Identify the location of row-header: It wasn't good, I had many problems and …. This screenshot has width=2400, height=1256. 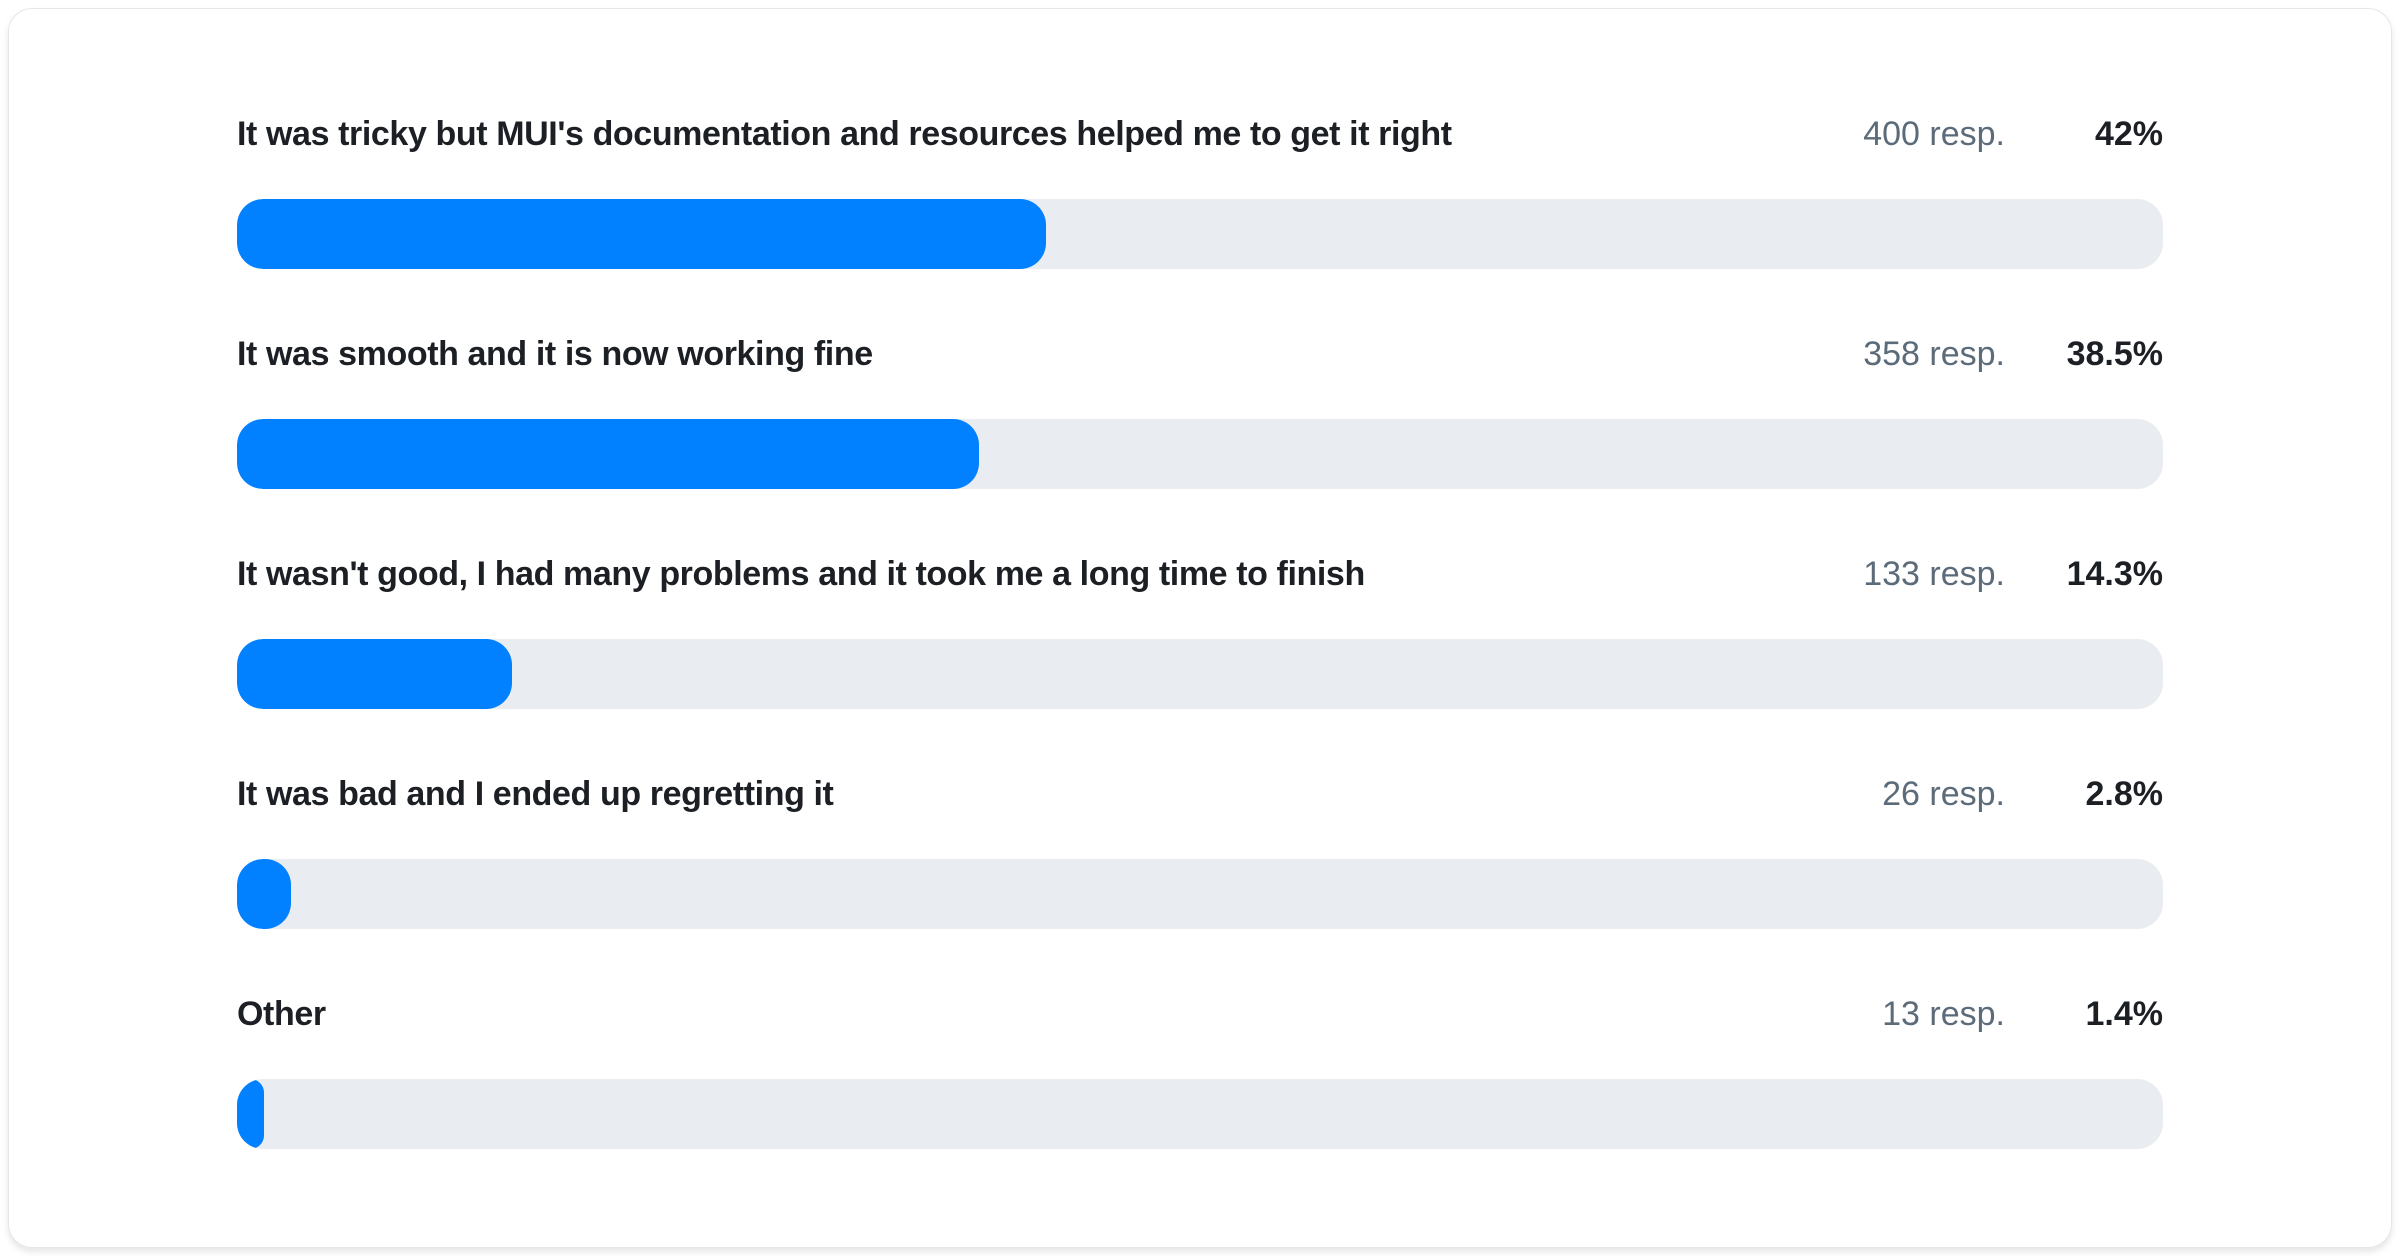
(1200, 574).